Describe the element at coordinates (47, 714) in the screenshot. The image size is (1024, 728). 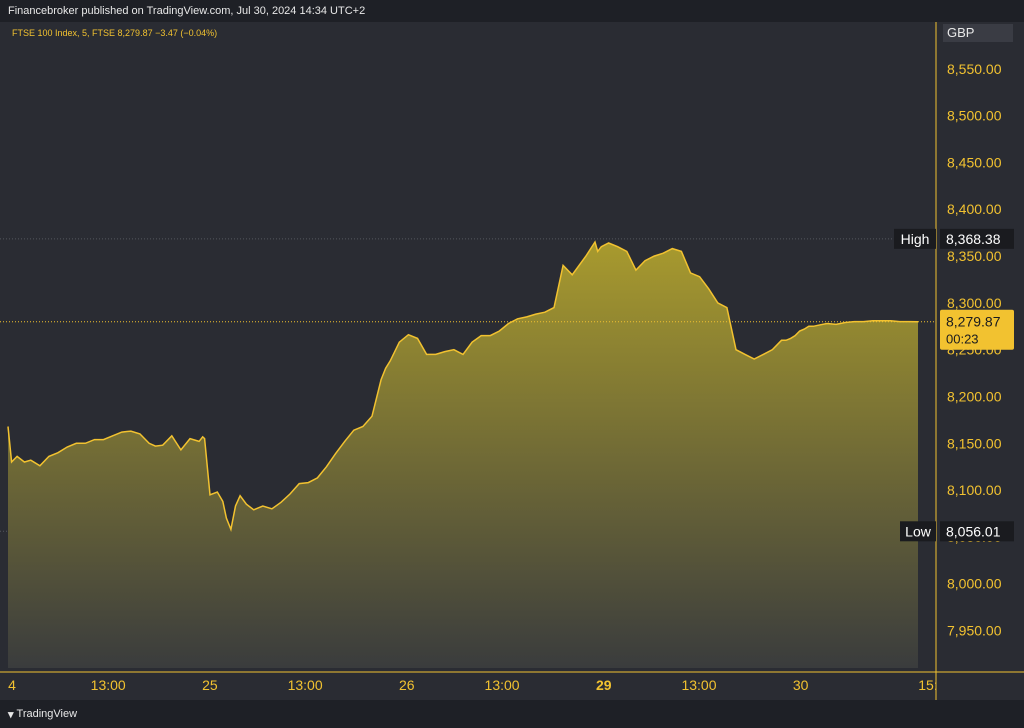
I see `tradingview-logo-text: TradingView` at that location.